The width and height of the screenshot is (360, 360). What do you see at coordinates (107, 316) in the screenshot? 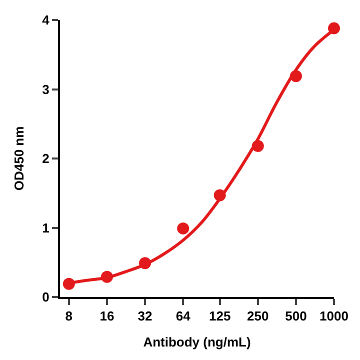
I see `x-tick-label: 16` at bounding box center [107, 316].